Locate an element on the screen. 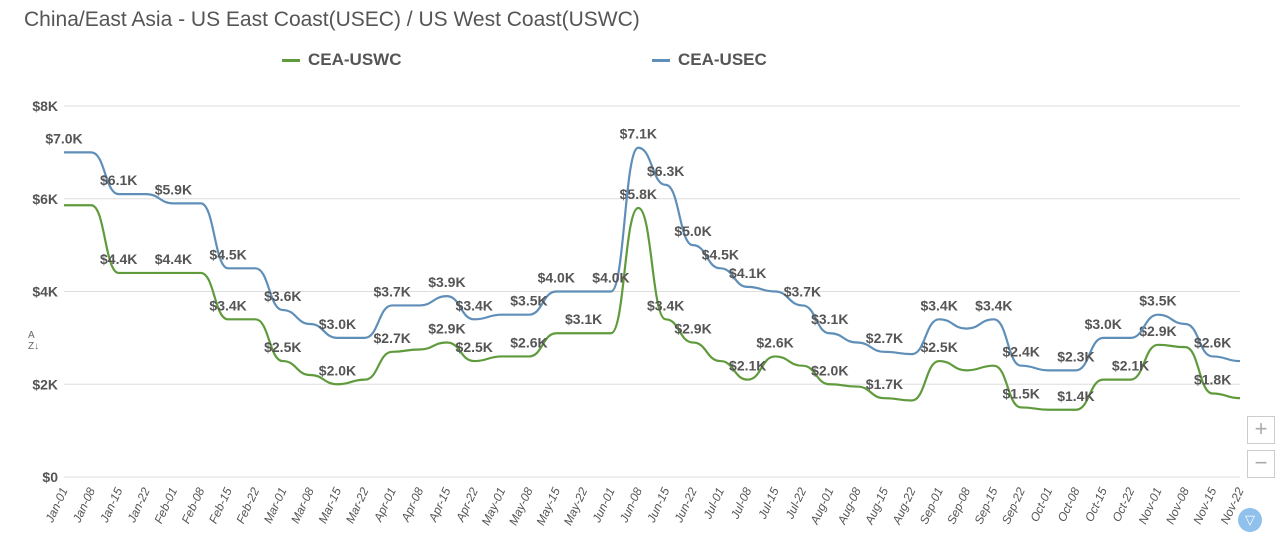 This screenshot has width=1280, height=554. x-tick-label: Aug-15 is located at coordinates (877, 506).